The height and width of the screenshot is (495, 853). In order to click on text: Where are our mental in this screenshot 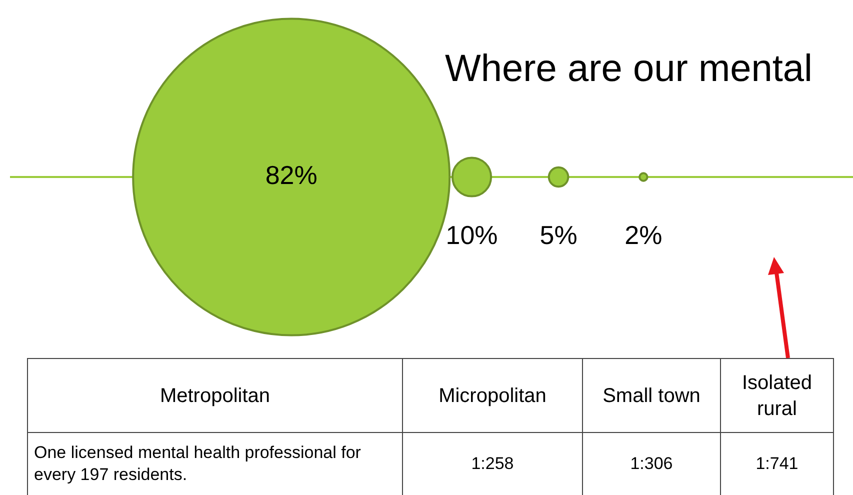, I will do `click(628, 69)`.